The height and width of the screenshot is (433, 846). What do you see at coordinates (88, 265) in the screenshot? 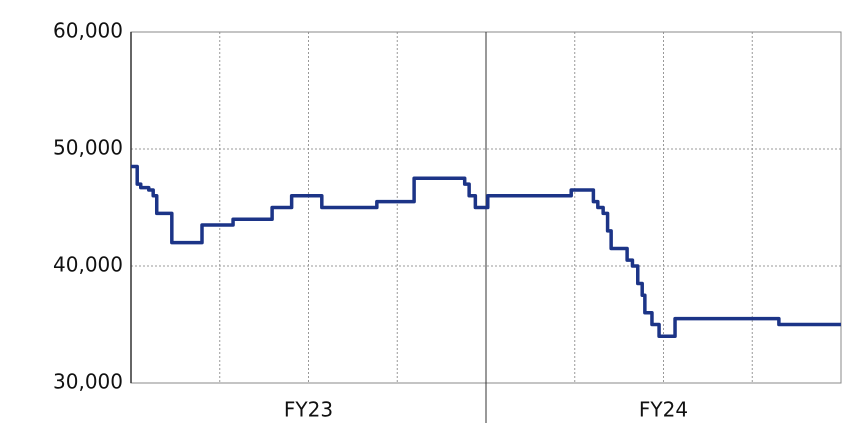
I see `y-tick-label: 40,000` at bounding box center [88, 265].